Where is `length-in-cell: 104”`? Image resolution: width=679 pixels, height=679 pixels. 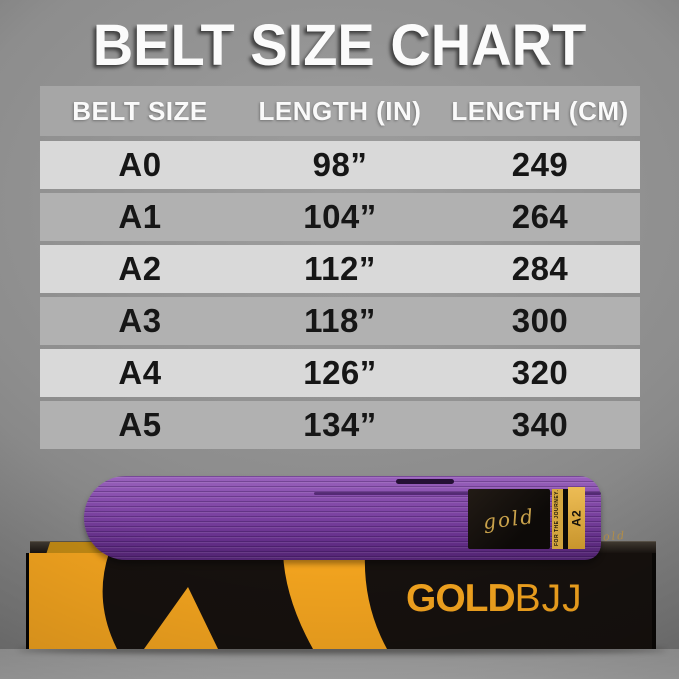 length-in-cell: 104” is located at coordinates (340, 216).